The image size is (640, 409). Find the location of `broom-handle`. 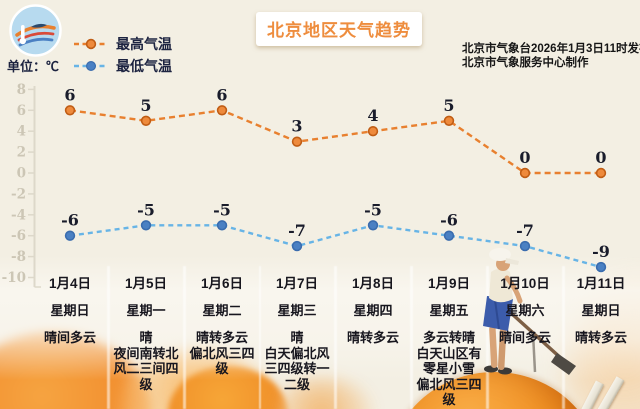

broom-handle is located at coordinates (532, 332).